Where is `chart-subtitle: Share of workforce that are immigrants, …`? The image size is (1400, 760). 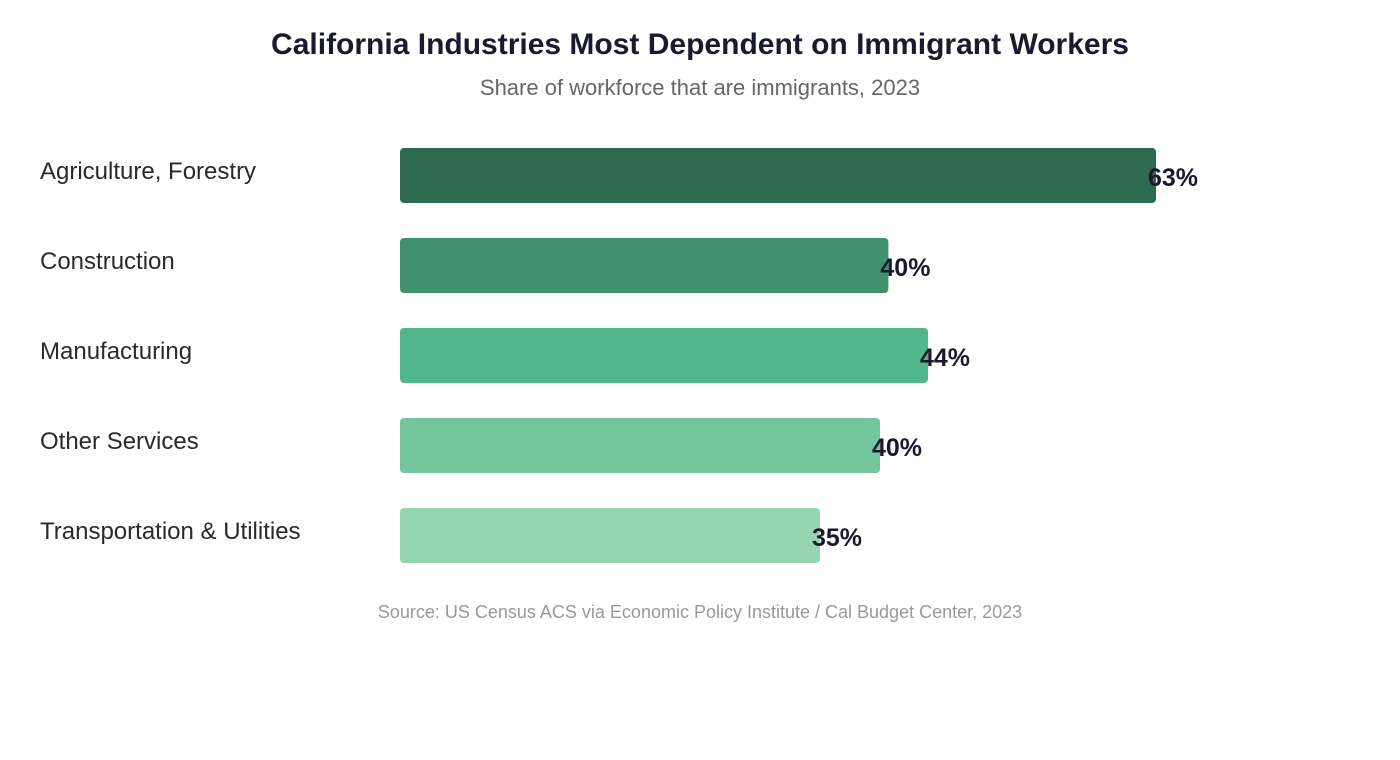
chart-subtitle: Share of workforce that are immigrants, … is located at coordinates (700, 87).